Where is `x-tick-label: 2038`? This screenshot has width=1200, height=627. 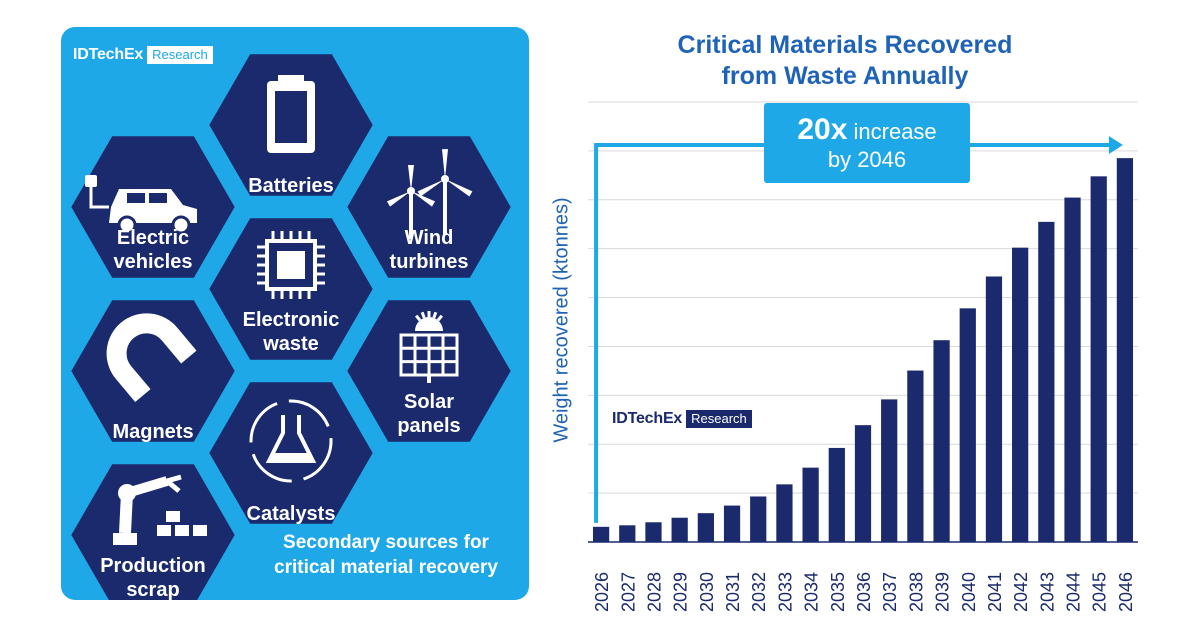 x-tick-label: 2038 is located at coordinates (916, 592).